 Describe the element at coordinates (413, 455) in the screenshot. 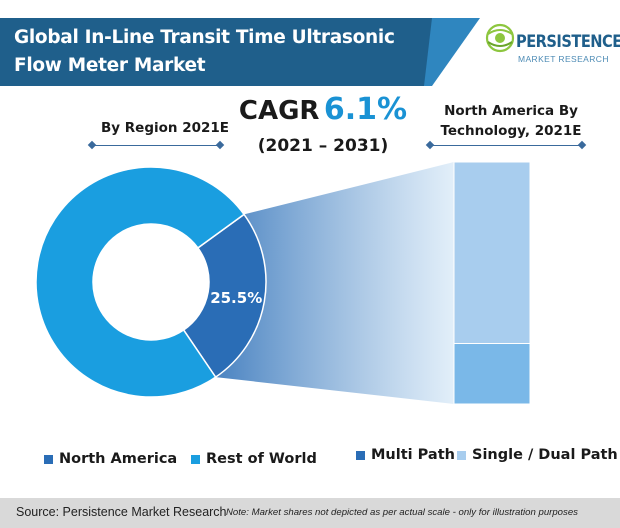

I see `legend-label-multi-path: Multi Path` at that location.